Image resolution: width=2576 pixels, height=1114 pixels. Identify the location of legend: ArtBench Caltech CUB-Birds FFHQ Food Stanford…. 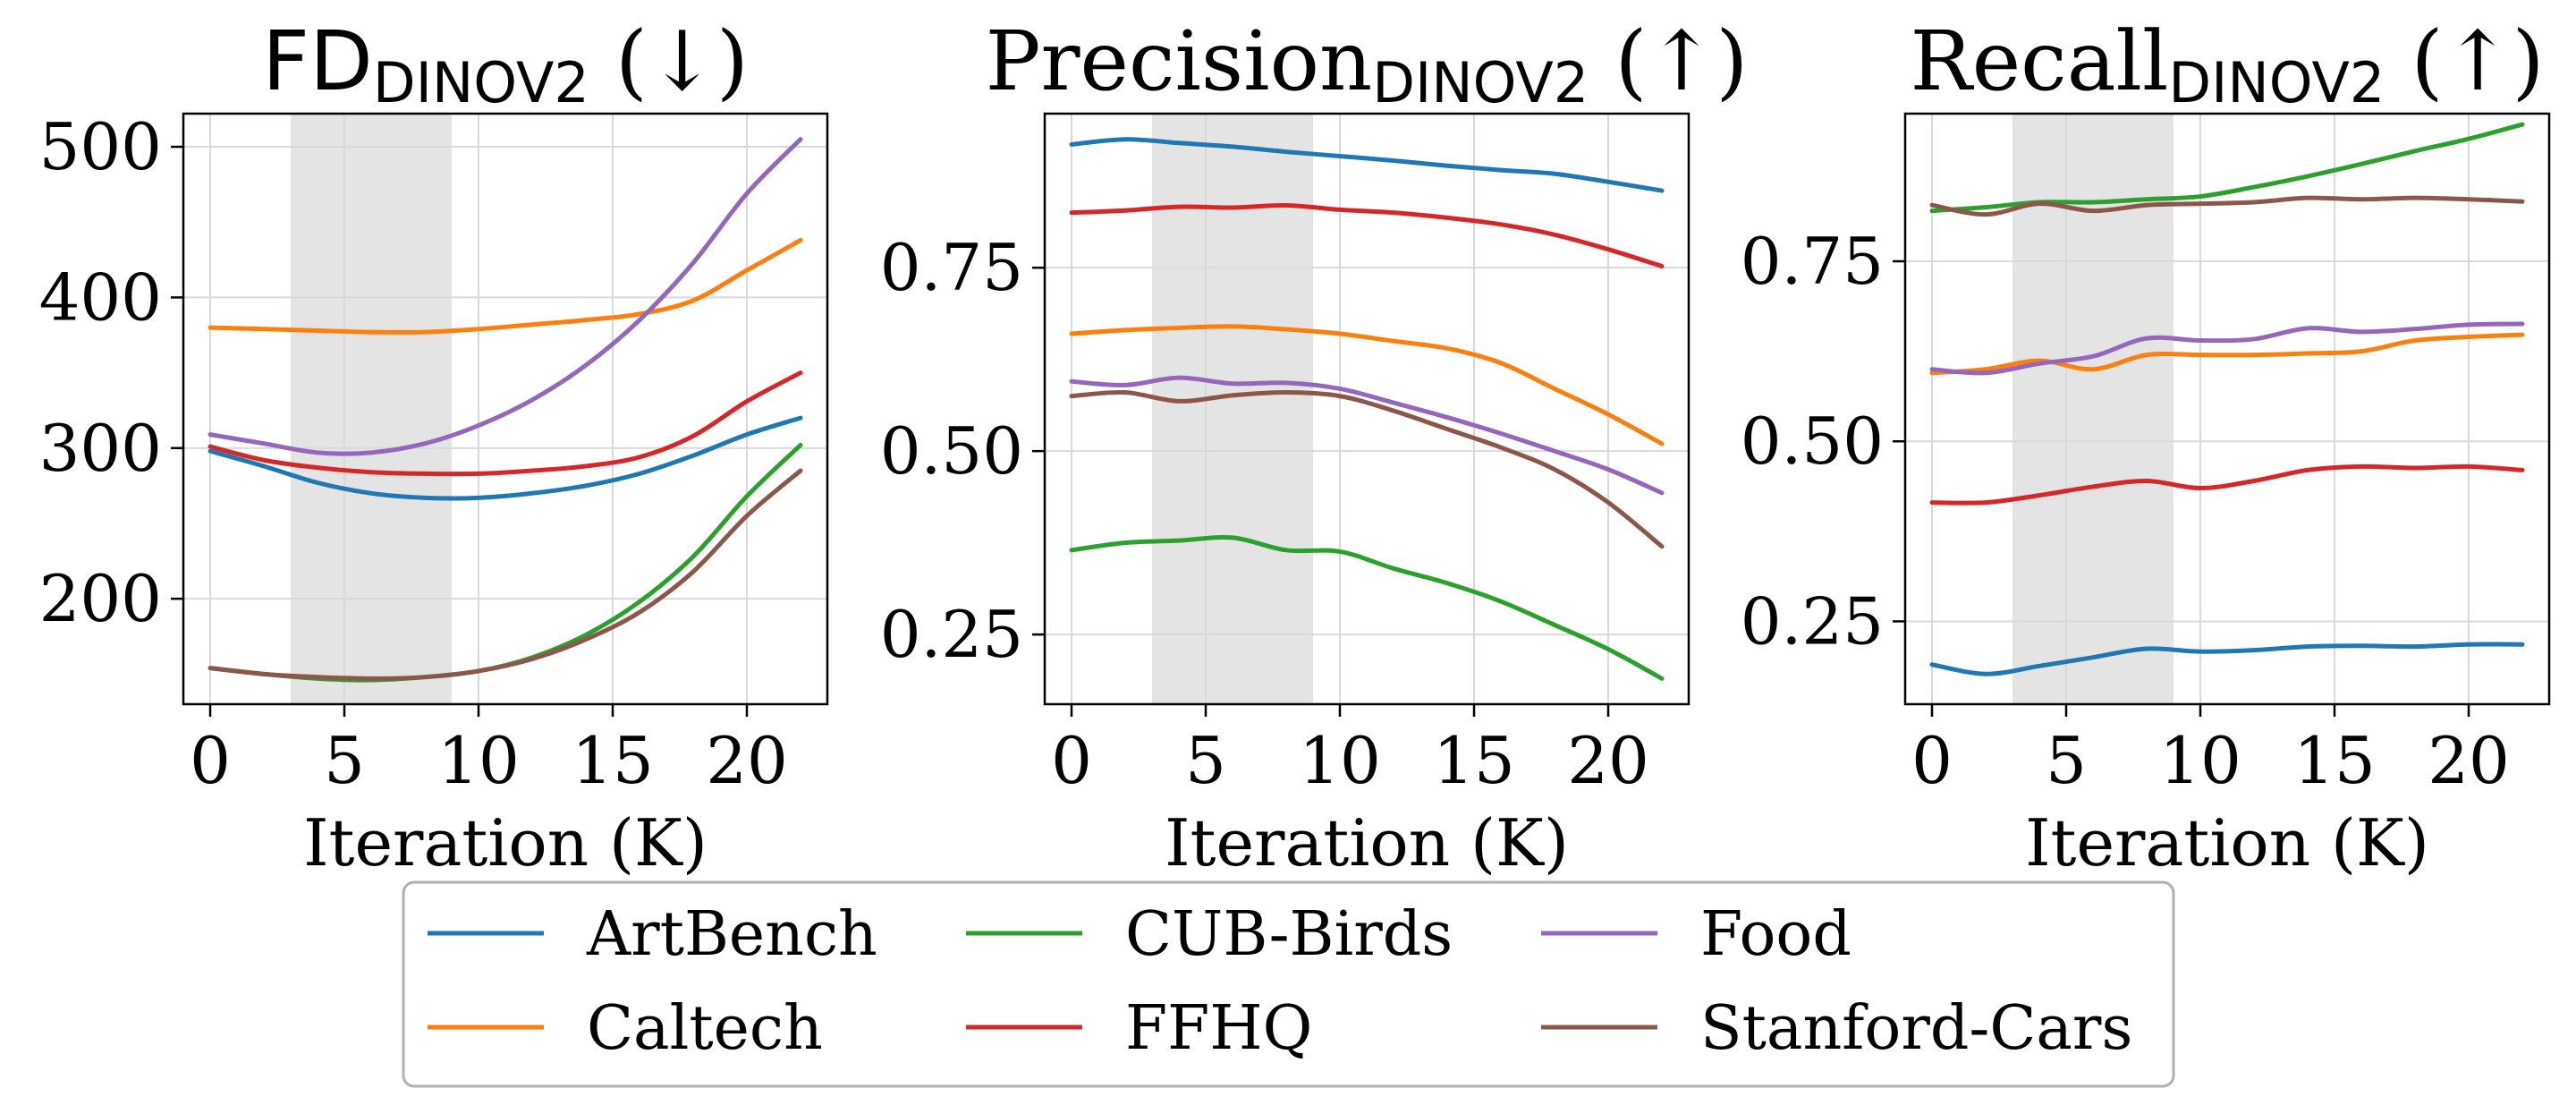
(1288, 984).